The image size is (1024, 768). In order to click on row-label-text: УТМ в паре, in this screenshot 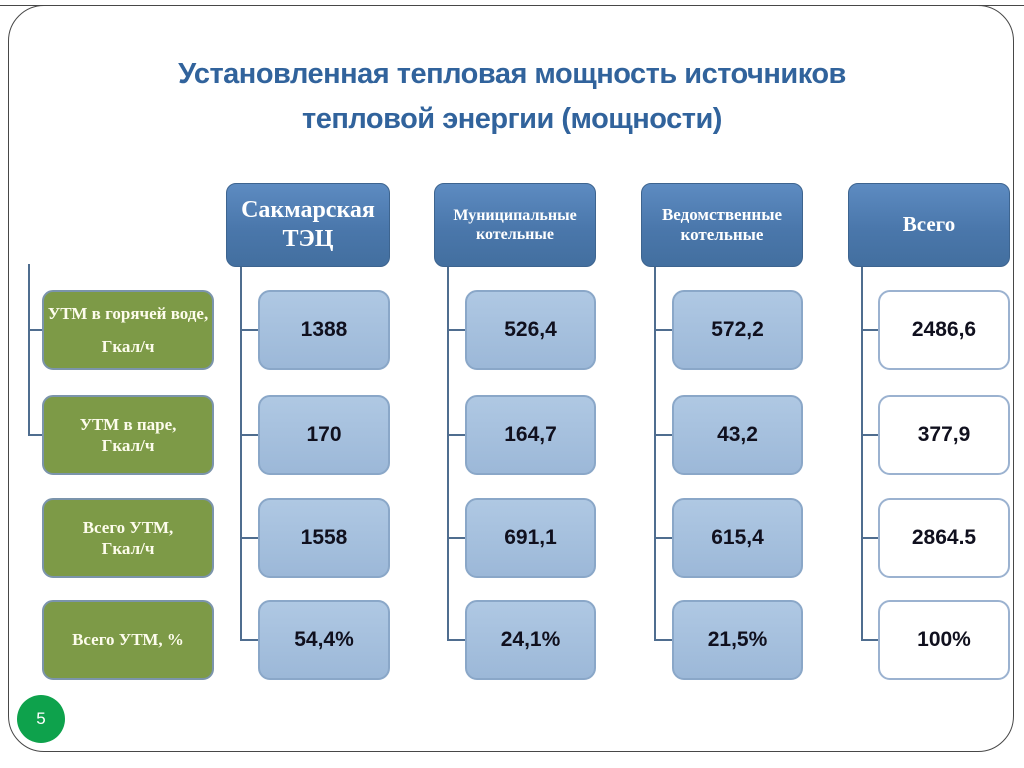, I will do `click(128, 424)`.